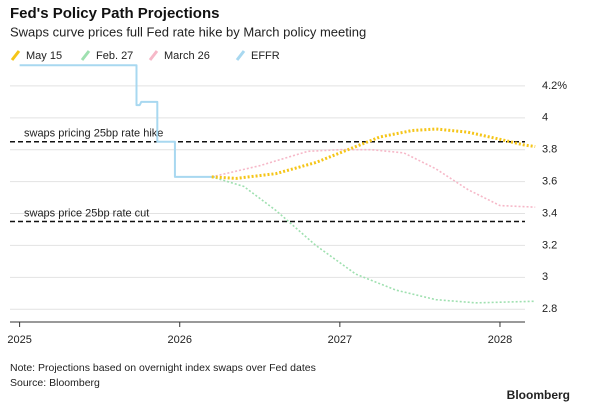  Describe the element at coordinates (549, 245) in the screenshot. I see `y-tick-label: 3.2` at that location.